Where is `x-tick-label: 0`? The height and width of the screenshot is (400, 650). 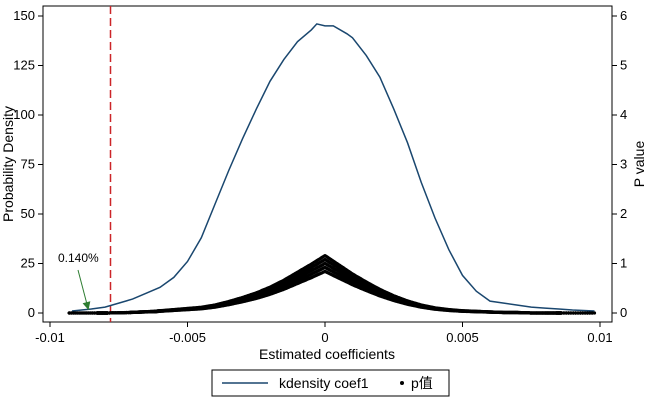 x-tick-label: 0 is located at coordinates (324, 337).